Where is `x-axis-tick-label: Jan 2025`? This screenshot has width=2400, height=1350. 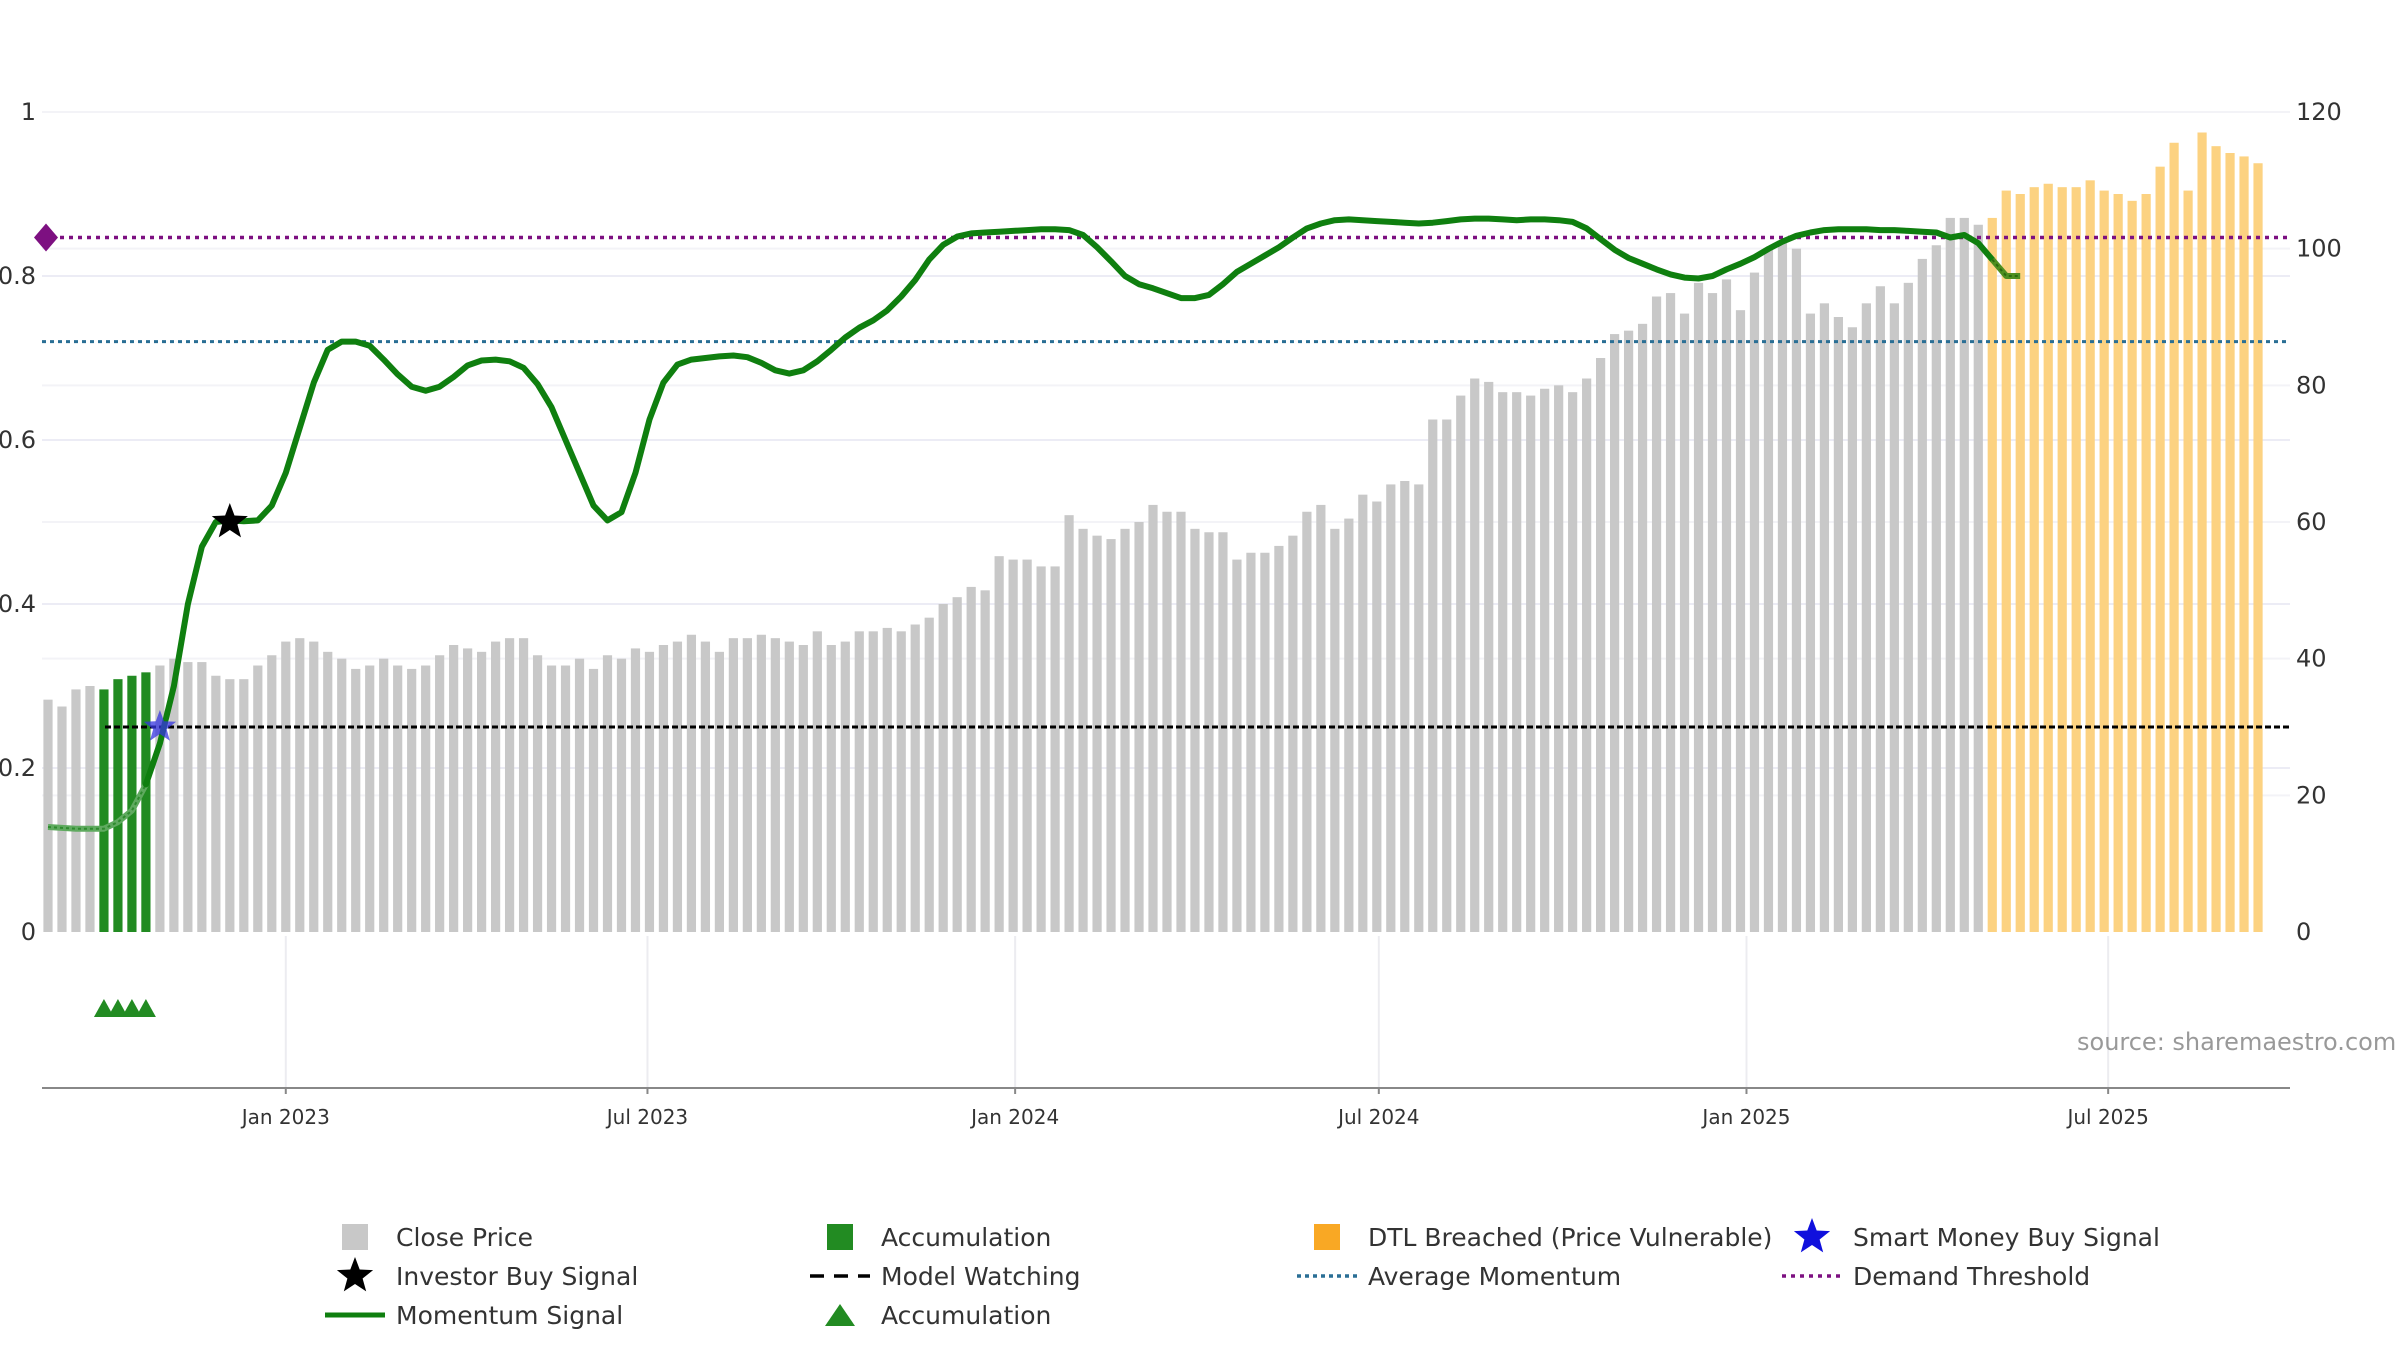
x-axis-tick-label: Jan 2025 is located at coordinates (1745, 1117).